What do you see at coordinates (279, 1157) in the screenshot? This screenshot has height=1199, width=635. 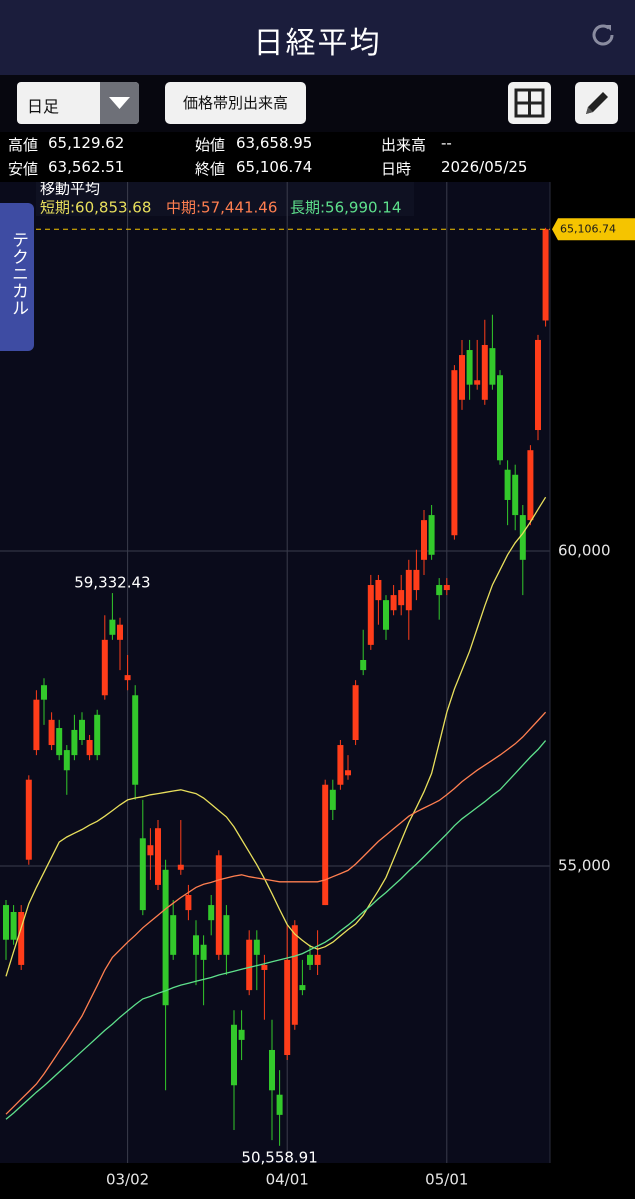 I see `low-annotation: 50,558.91` at bounding box center [279, 1157].